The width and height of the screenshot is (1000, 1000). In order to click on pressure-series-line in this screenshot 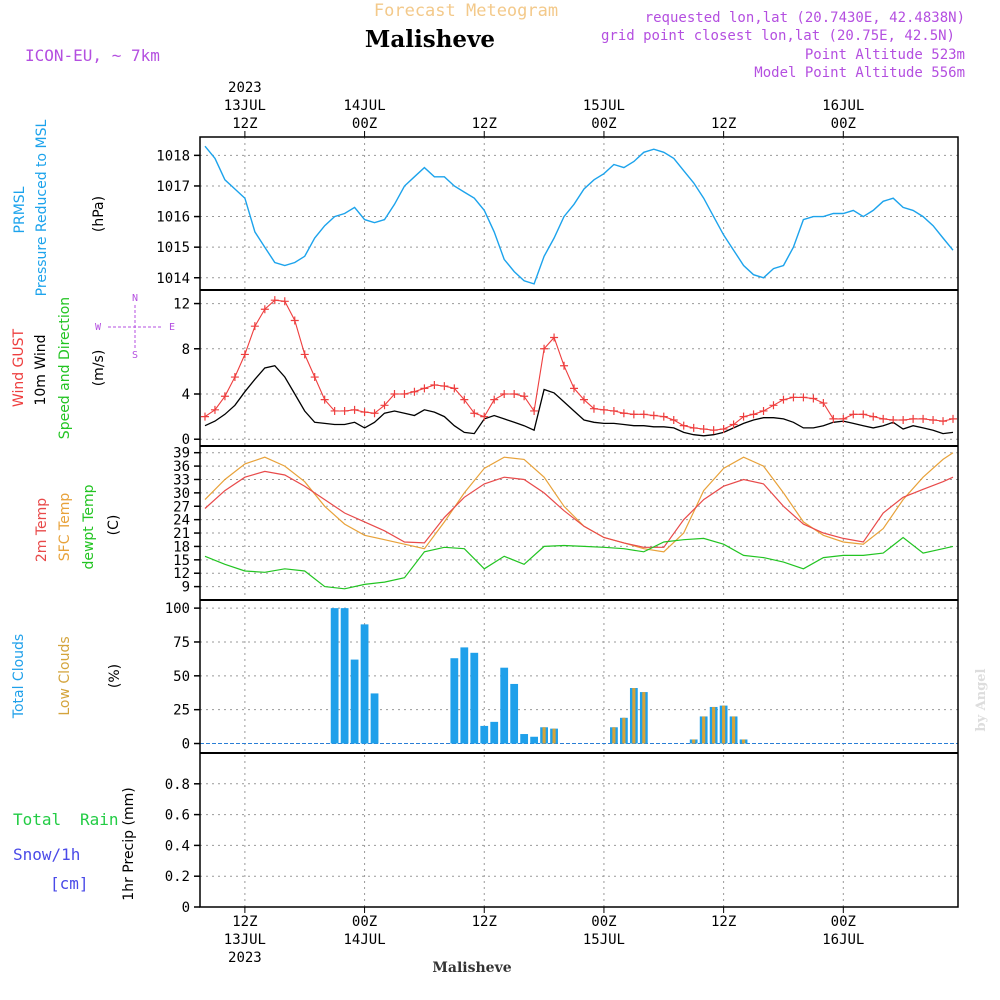, I will do `click(579, 215)`.